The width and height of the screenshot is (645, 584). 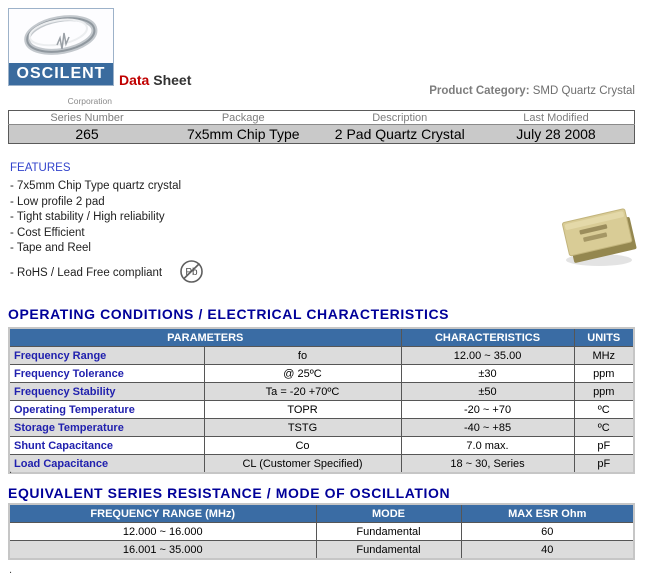 What do you see at coordinates (487, 355) in the screenshot?
I see `characteristic-cell: 12.00 ~ 35.00` at bounding box center [487, 355].